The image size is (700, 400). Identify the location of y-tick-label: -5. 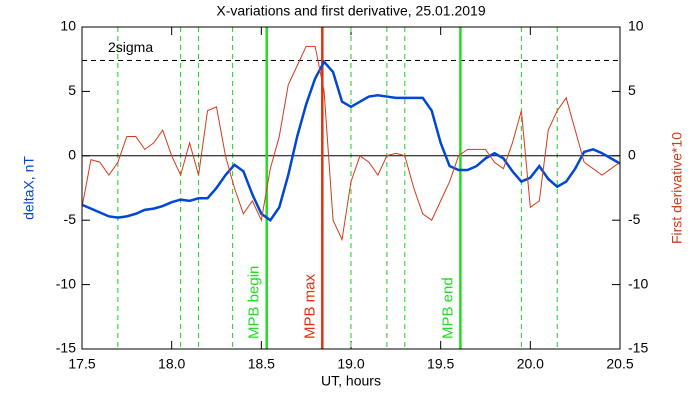
(70, 219).